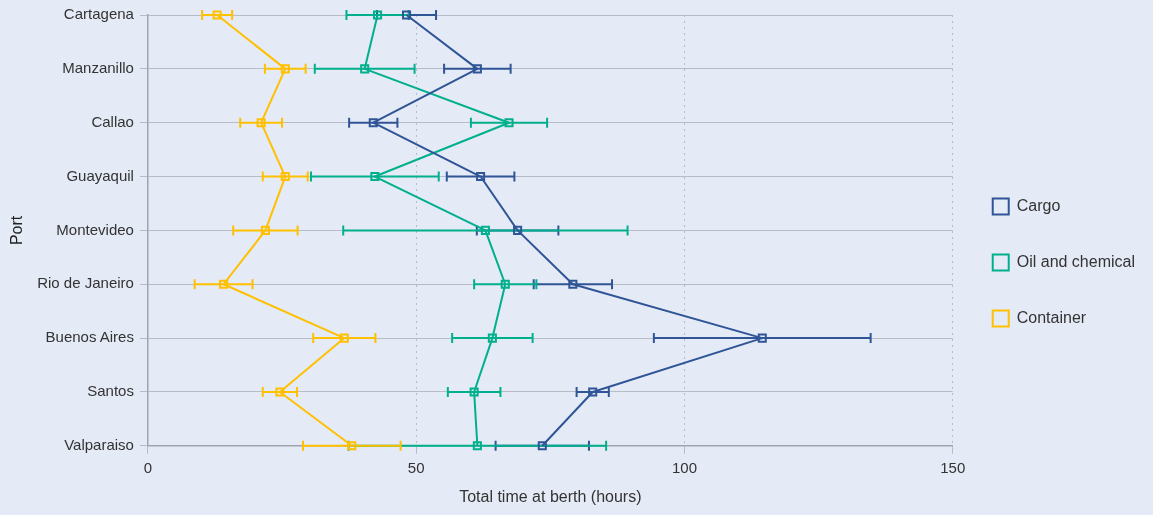 This screenshot has height=515, width=1153. I want to click on x-tick-label: 0, so click(148, 467).